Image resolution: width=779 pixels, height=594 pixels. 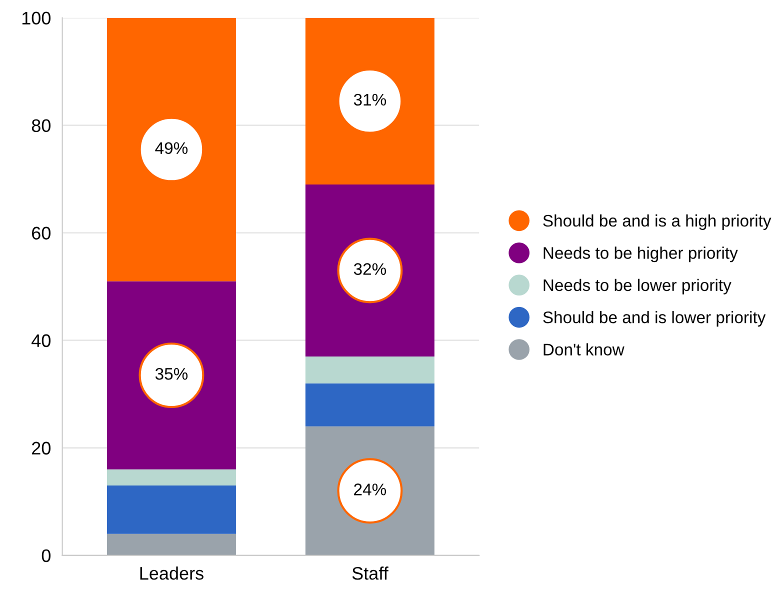 What do you see at coordinates (657, 222) in the screenshot?
I see `legend-label: Should be and is a high priority` at bounding box center [657, 222].